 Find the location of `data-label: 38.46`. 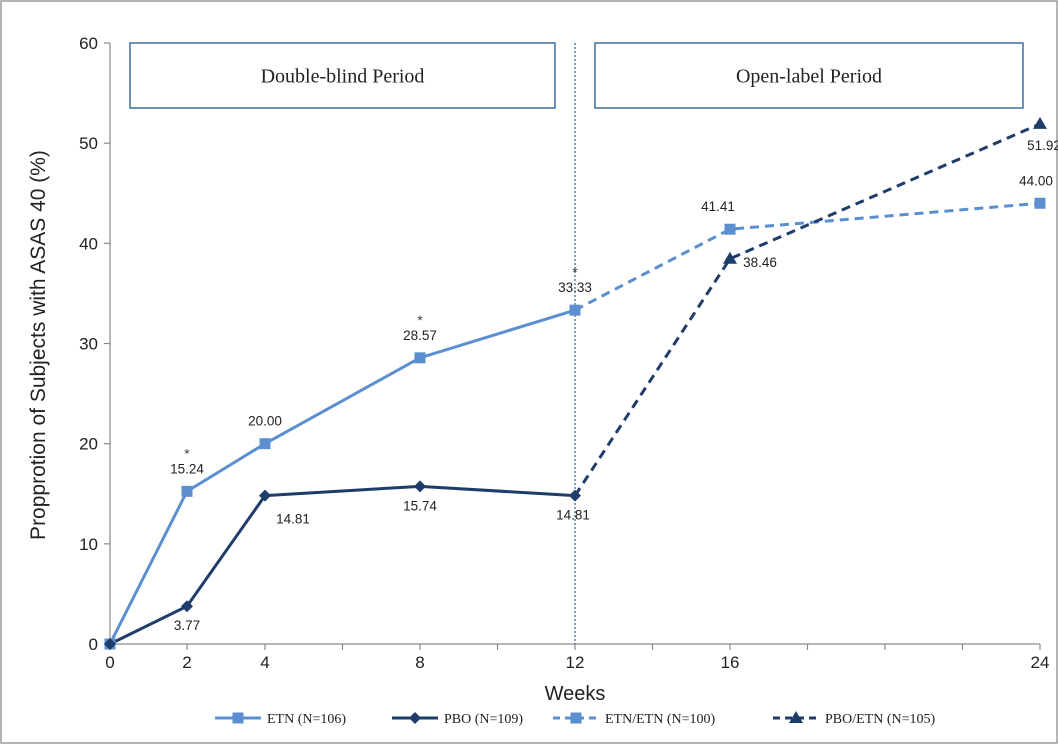

data-label: 38.46 is located at coordinates (760, 262).